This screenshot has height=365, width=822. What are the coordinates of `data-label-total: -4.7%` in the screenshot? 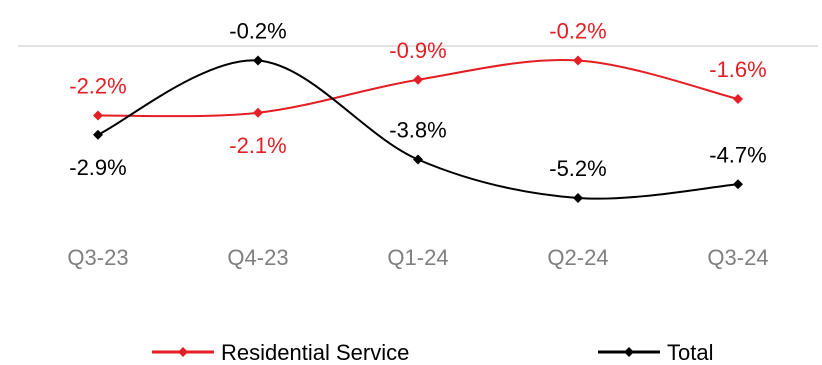 It's located at (737, 154).